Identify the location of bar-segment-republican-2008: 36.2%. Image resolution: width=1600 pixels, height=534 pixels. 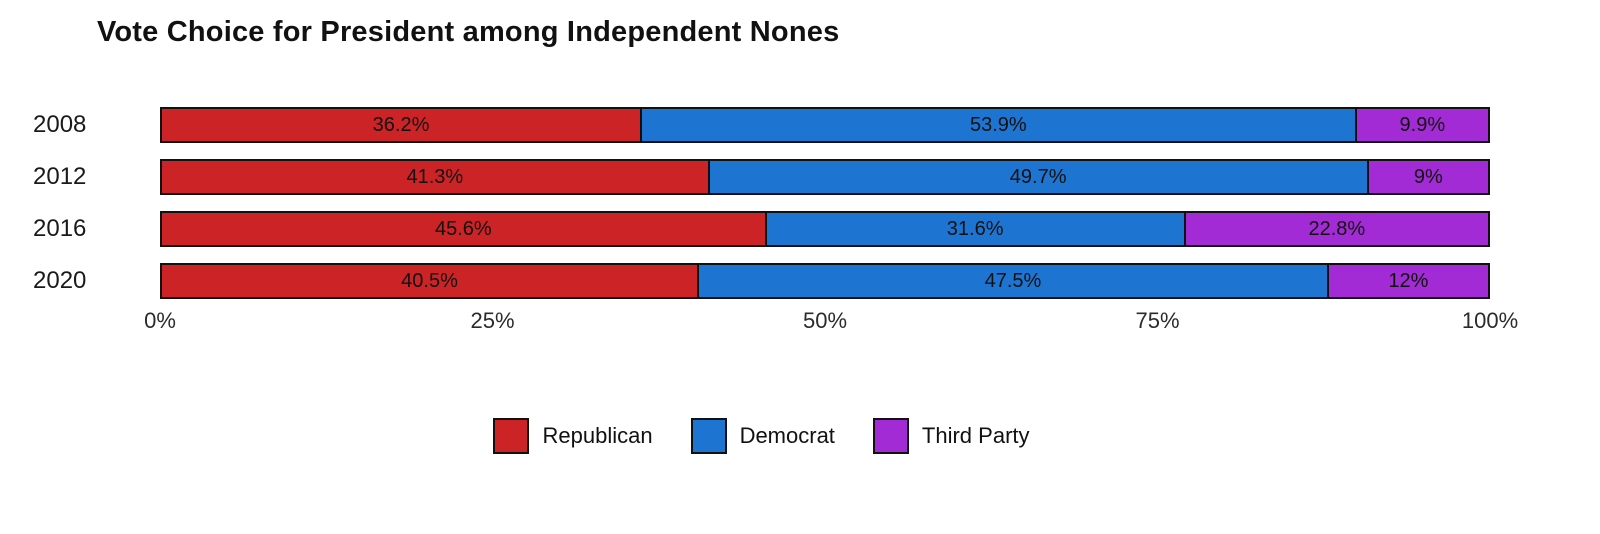
(402, 125).